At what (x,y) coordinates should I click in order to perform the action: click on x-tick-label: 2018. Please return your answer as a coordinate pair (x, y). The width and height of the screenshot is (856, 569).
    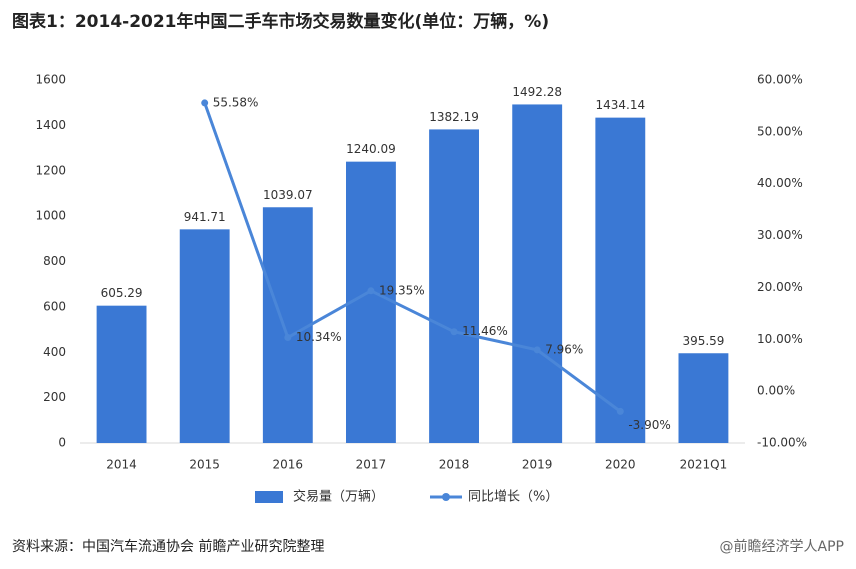
    Looking at the image, I should click on (454, 465).